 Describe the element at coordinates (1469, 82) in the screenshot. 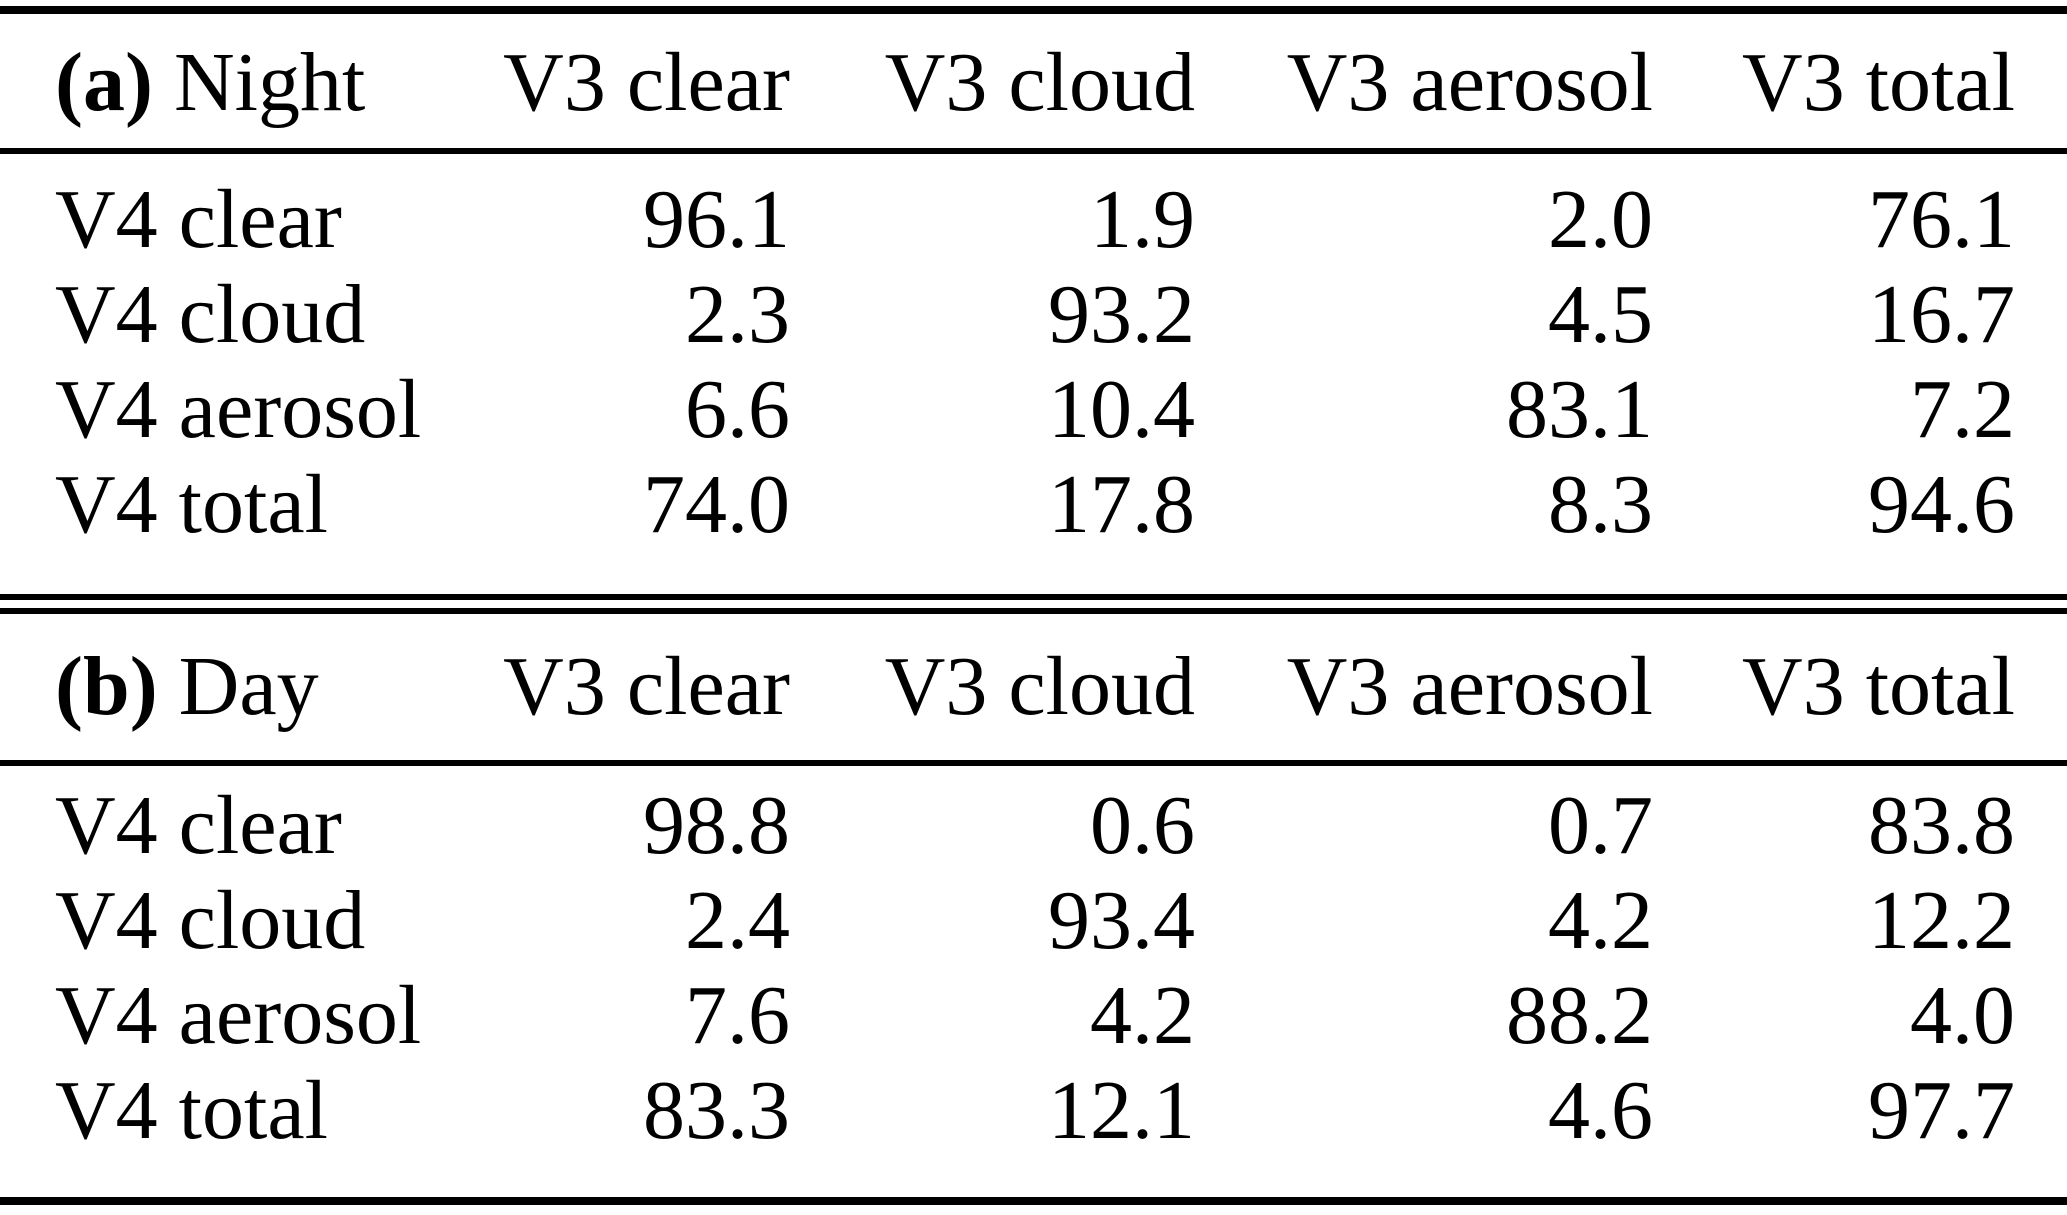

I see `table-a-col-header-v3-aerosol: V3 aerosol` at that location.